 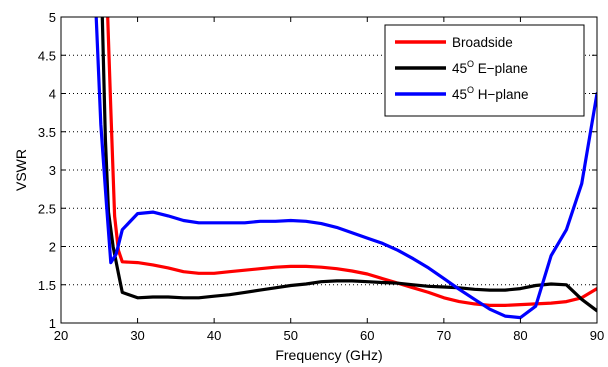 I want to click on x-tick-label: 60, so click(x=367, y=335).